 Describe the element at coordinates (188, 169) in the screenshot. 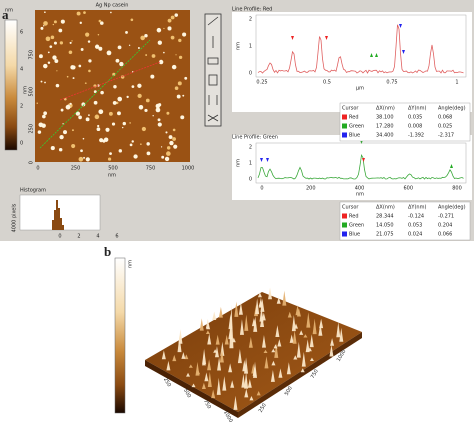

I see `image-x-tick: 1000` at that location.